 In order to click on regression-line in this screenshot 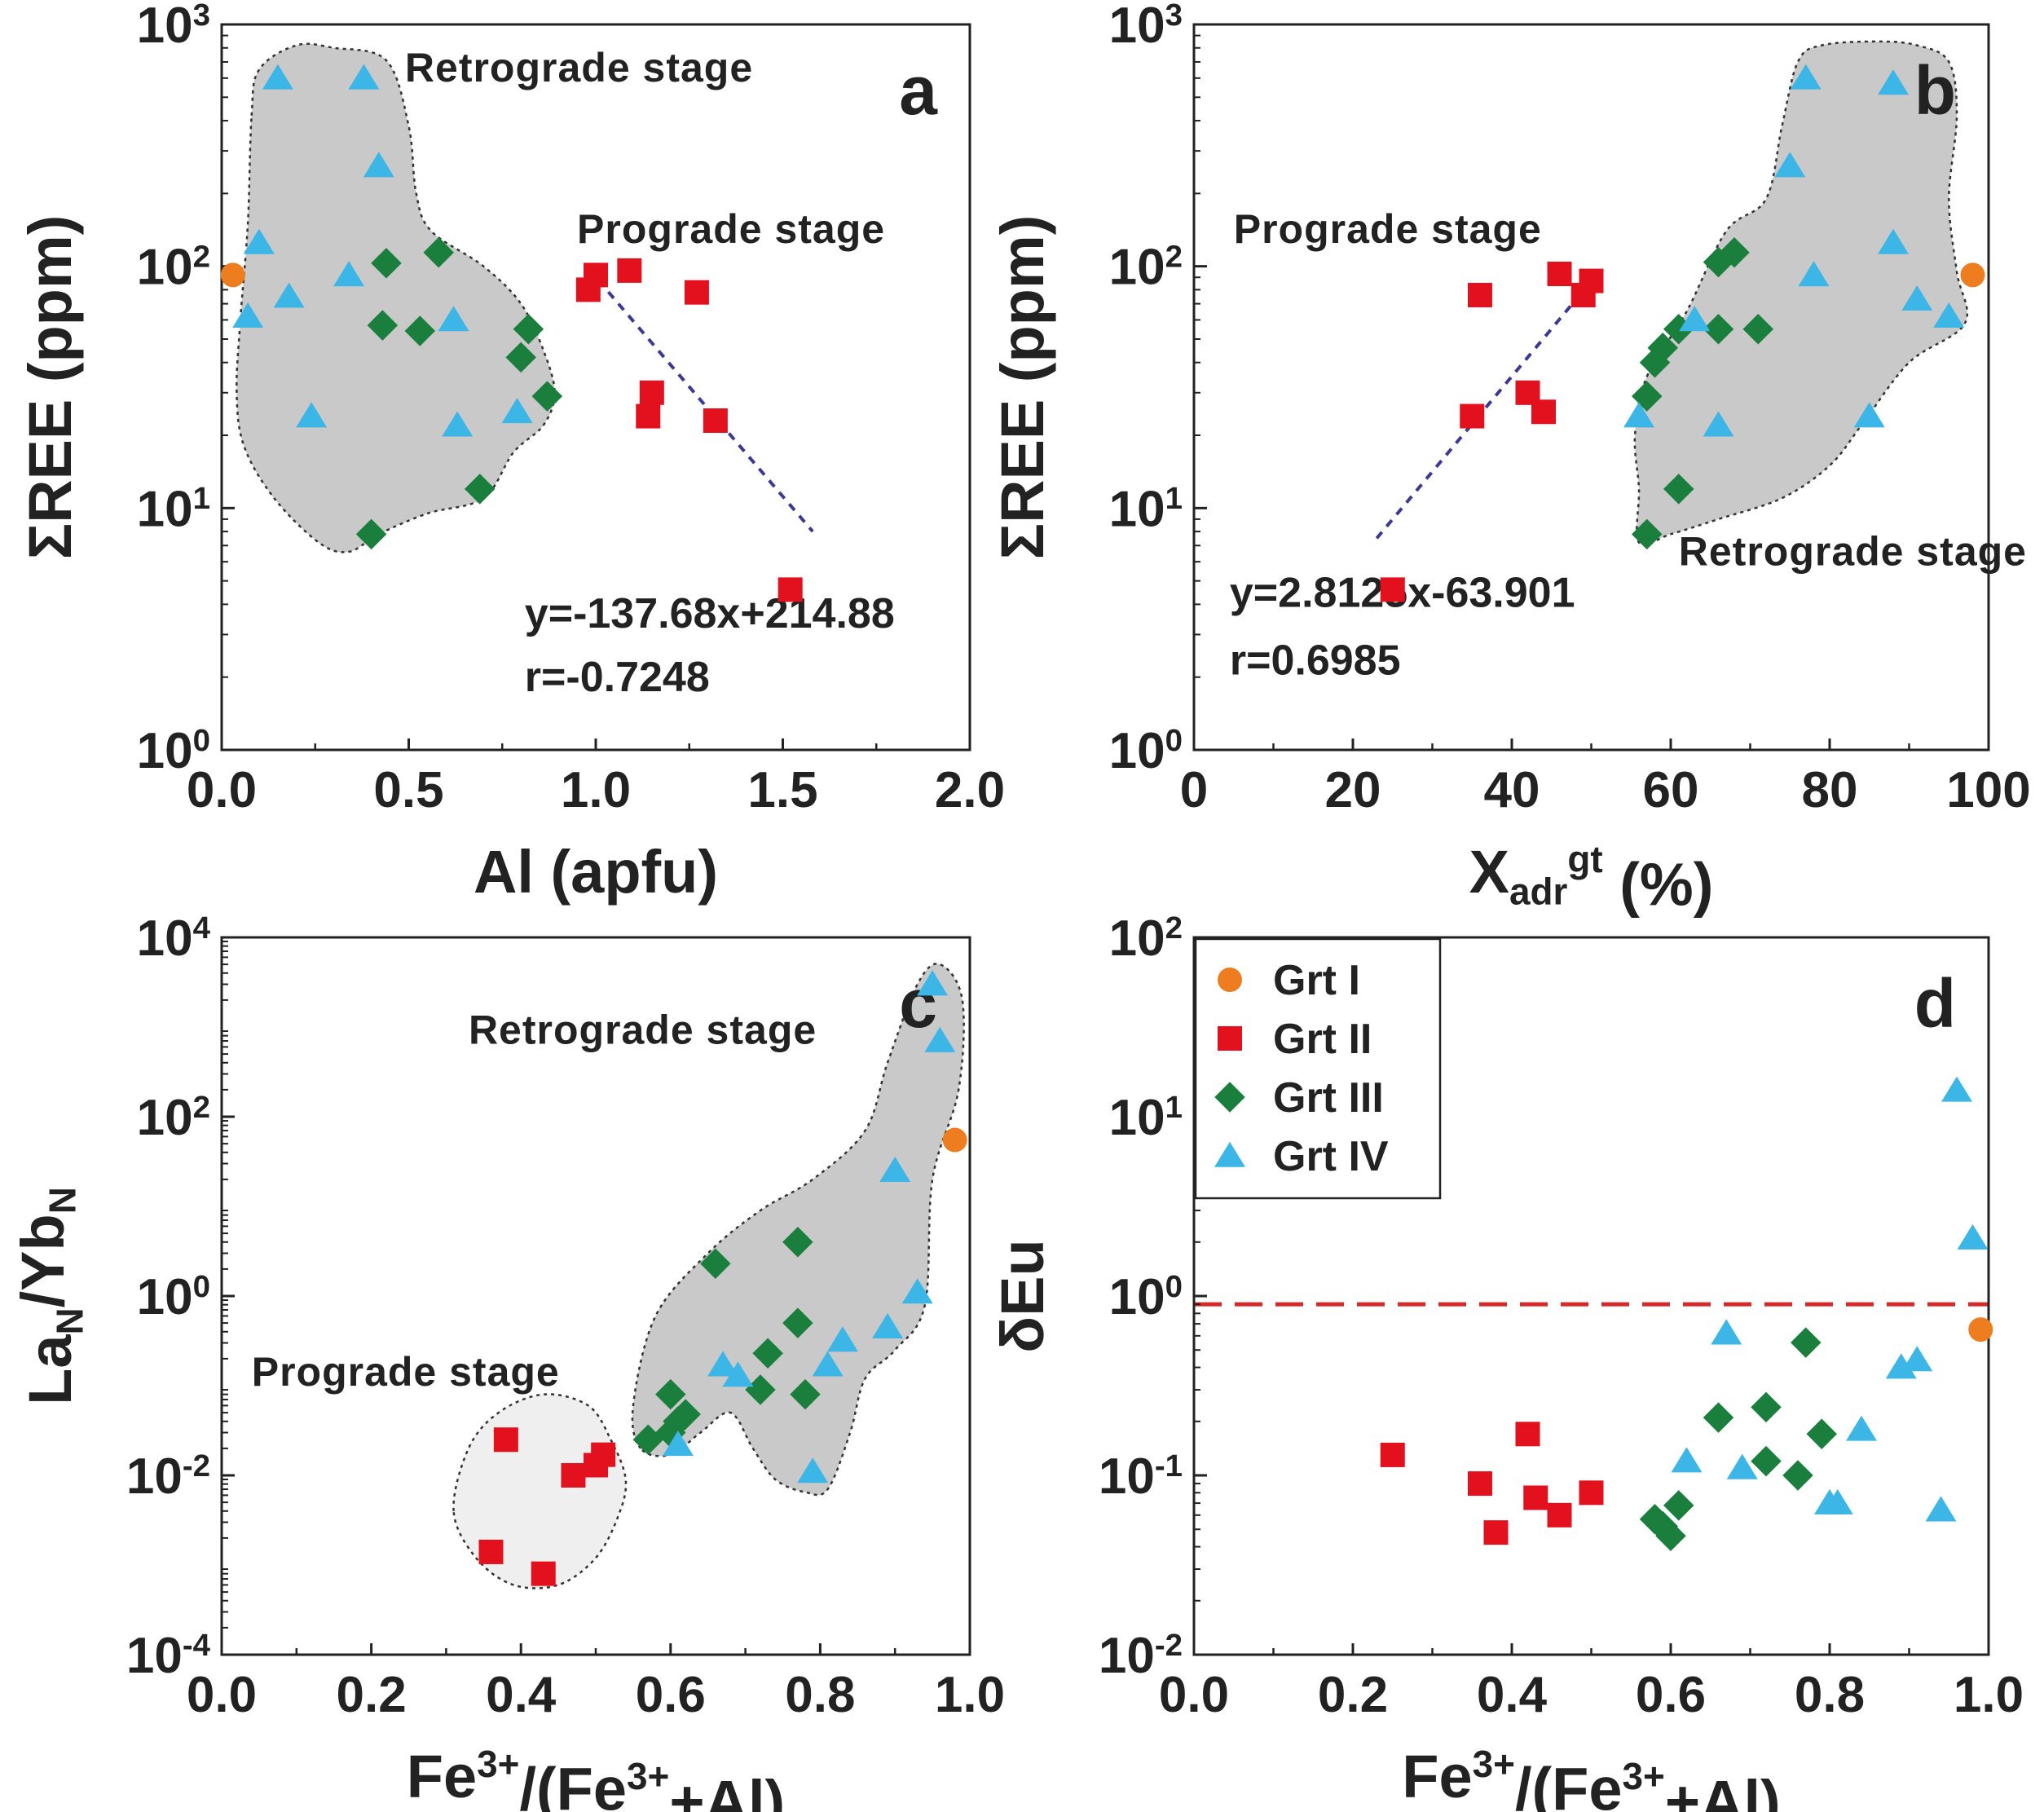, I will do `click(1488, 405)`.